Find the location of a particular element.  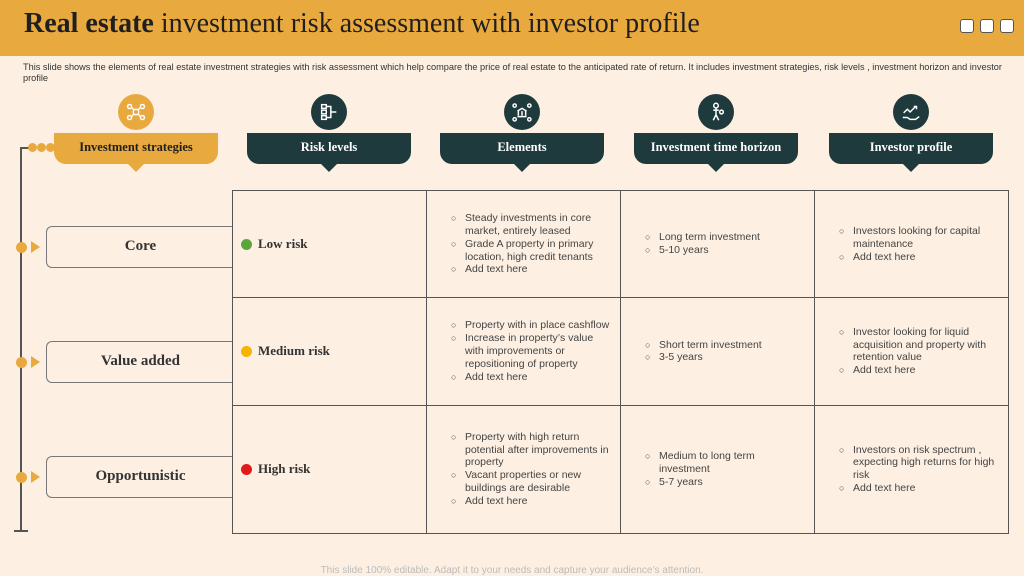

header-investor-profile: Investor profile is located at coordinates (911, 152).